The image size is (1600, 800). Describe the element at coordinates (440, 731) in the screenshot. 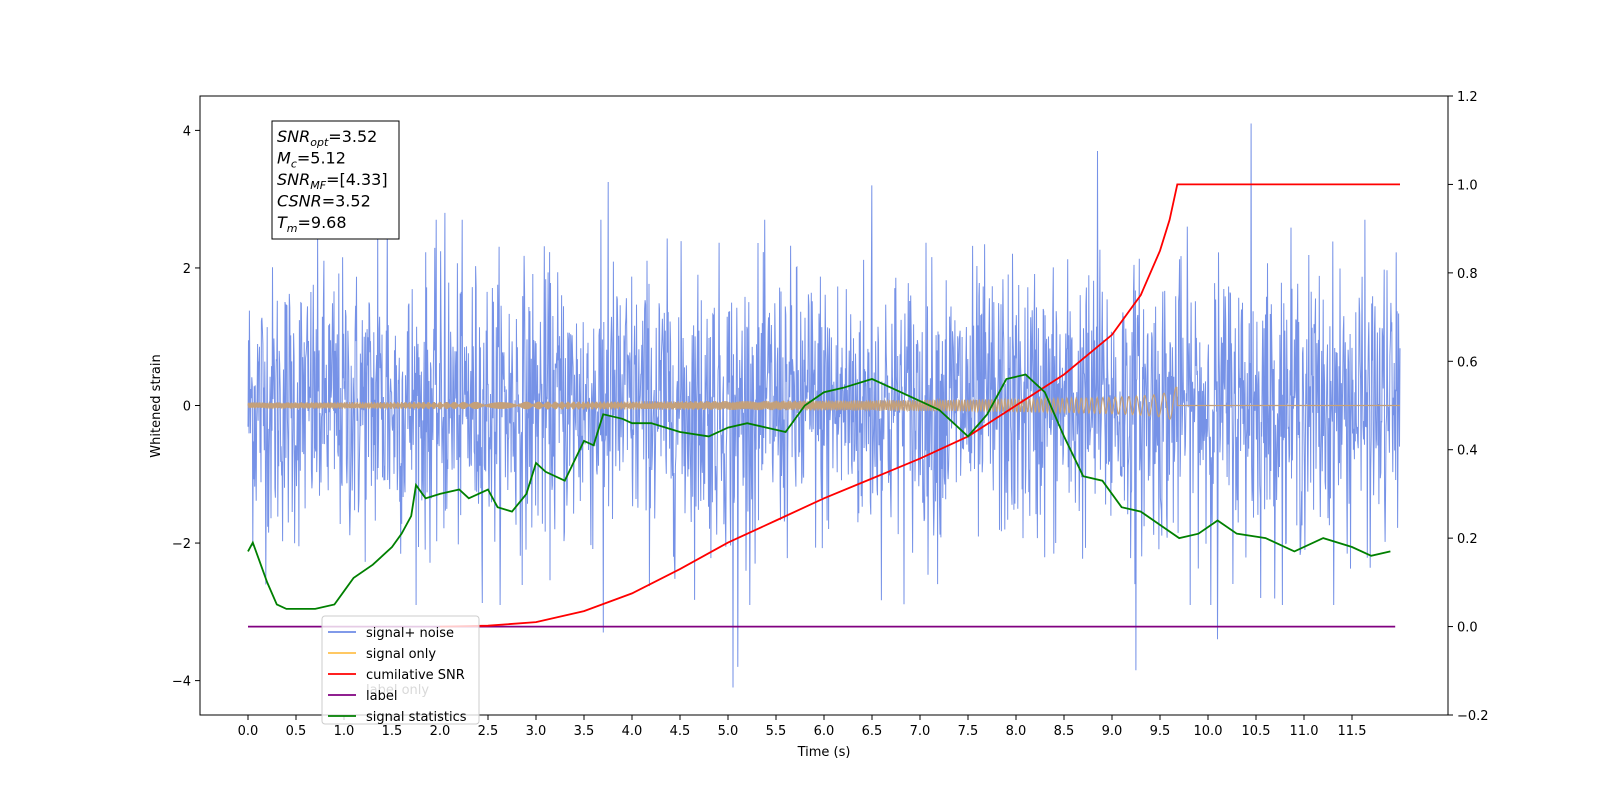

I see `x-tick-label: 2.0` at that location.